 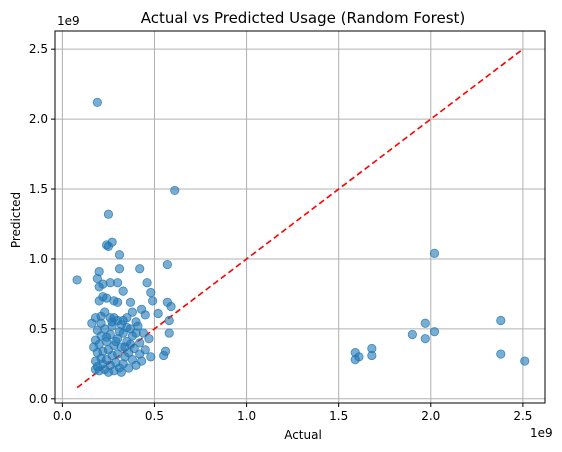 I want to click on x-tick-label: 0.5, so click(x=154, y=416).